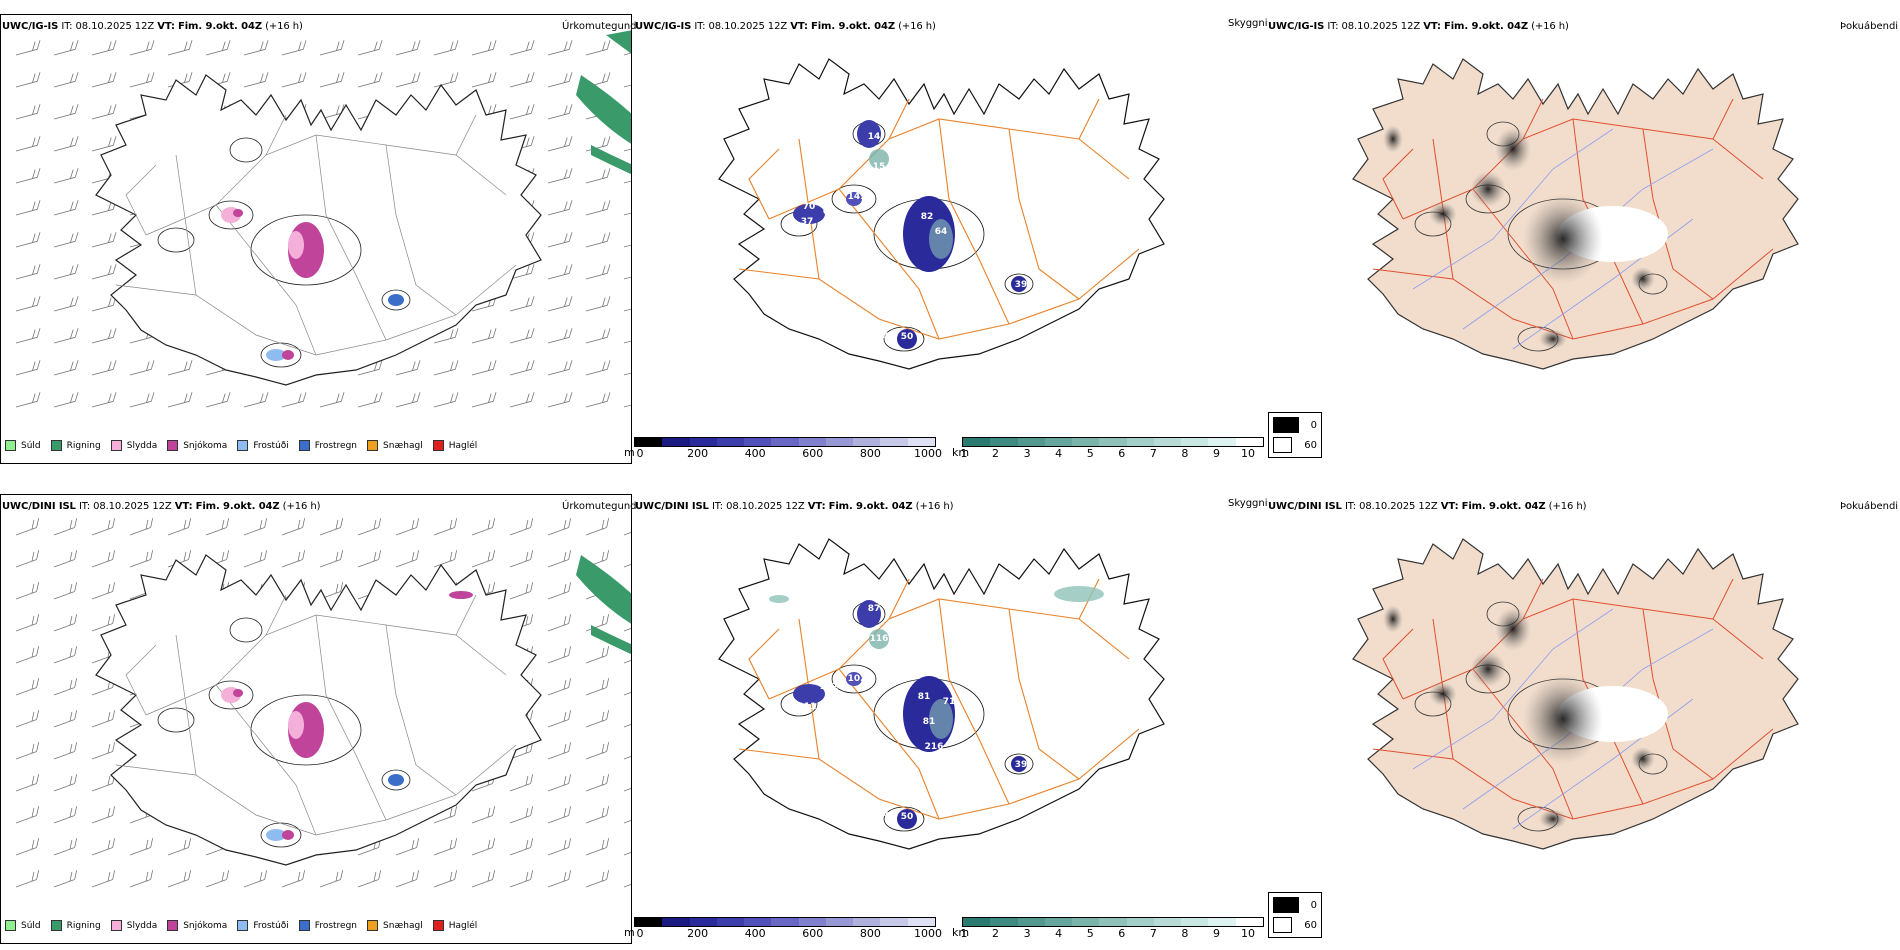 The height and width of the screenshot is (950, 1900). I want to click on legend-item-4: Frostúði, so click(263, 445).